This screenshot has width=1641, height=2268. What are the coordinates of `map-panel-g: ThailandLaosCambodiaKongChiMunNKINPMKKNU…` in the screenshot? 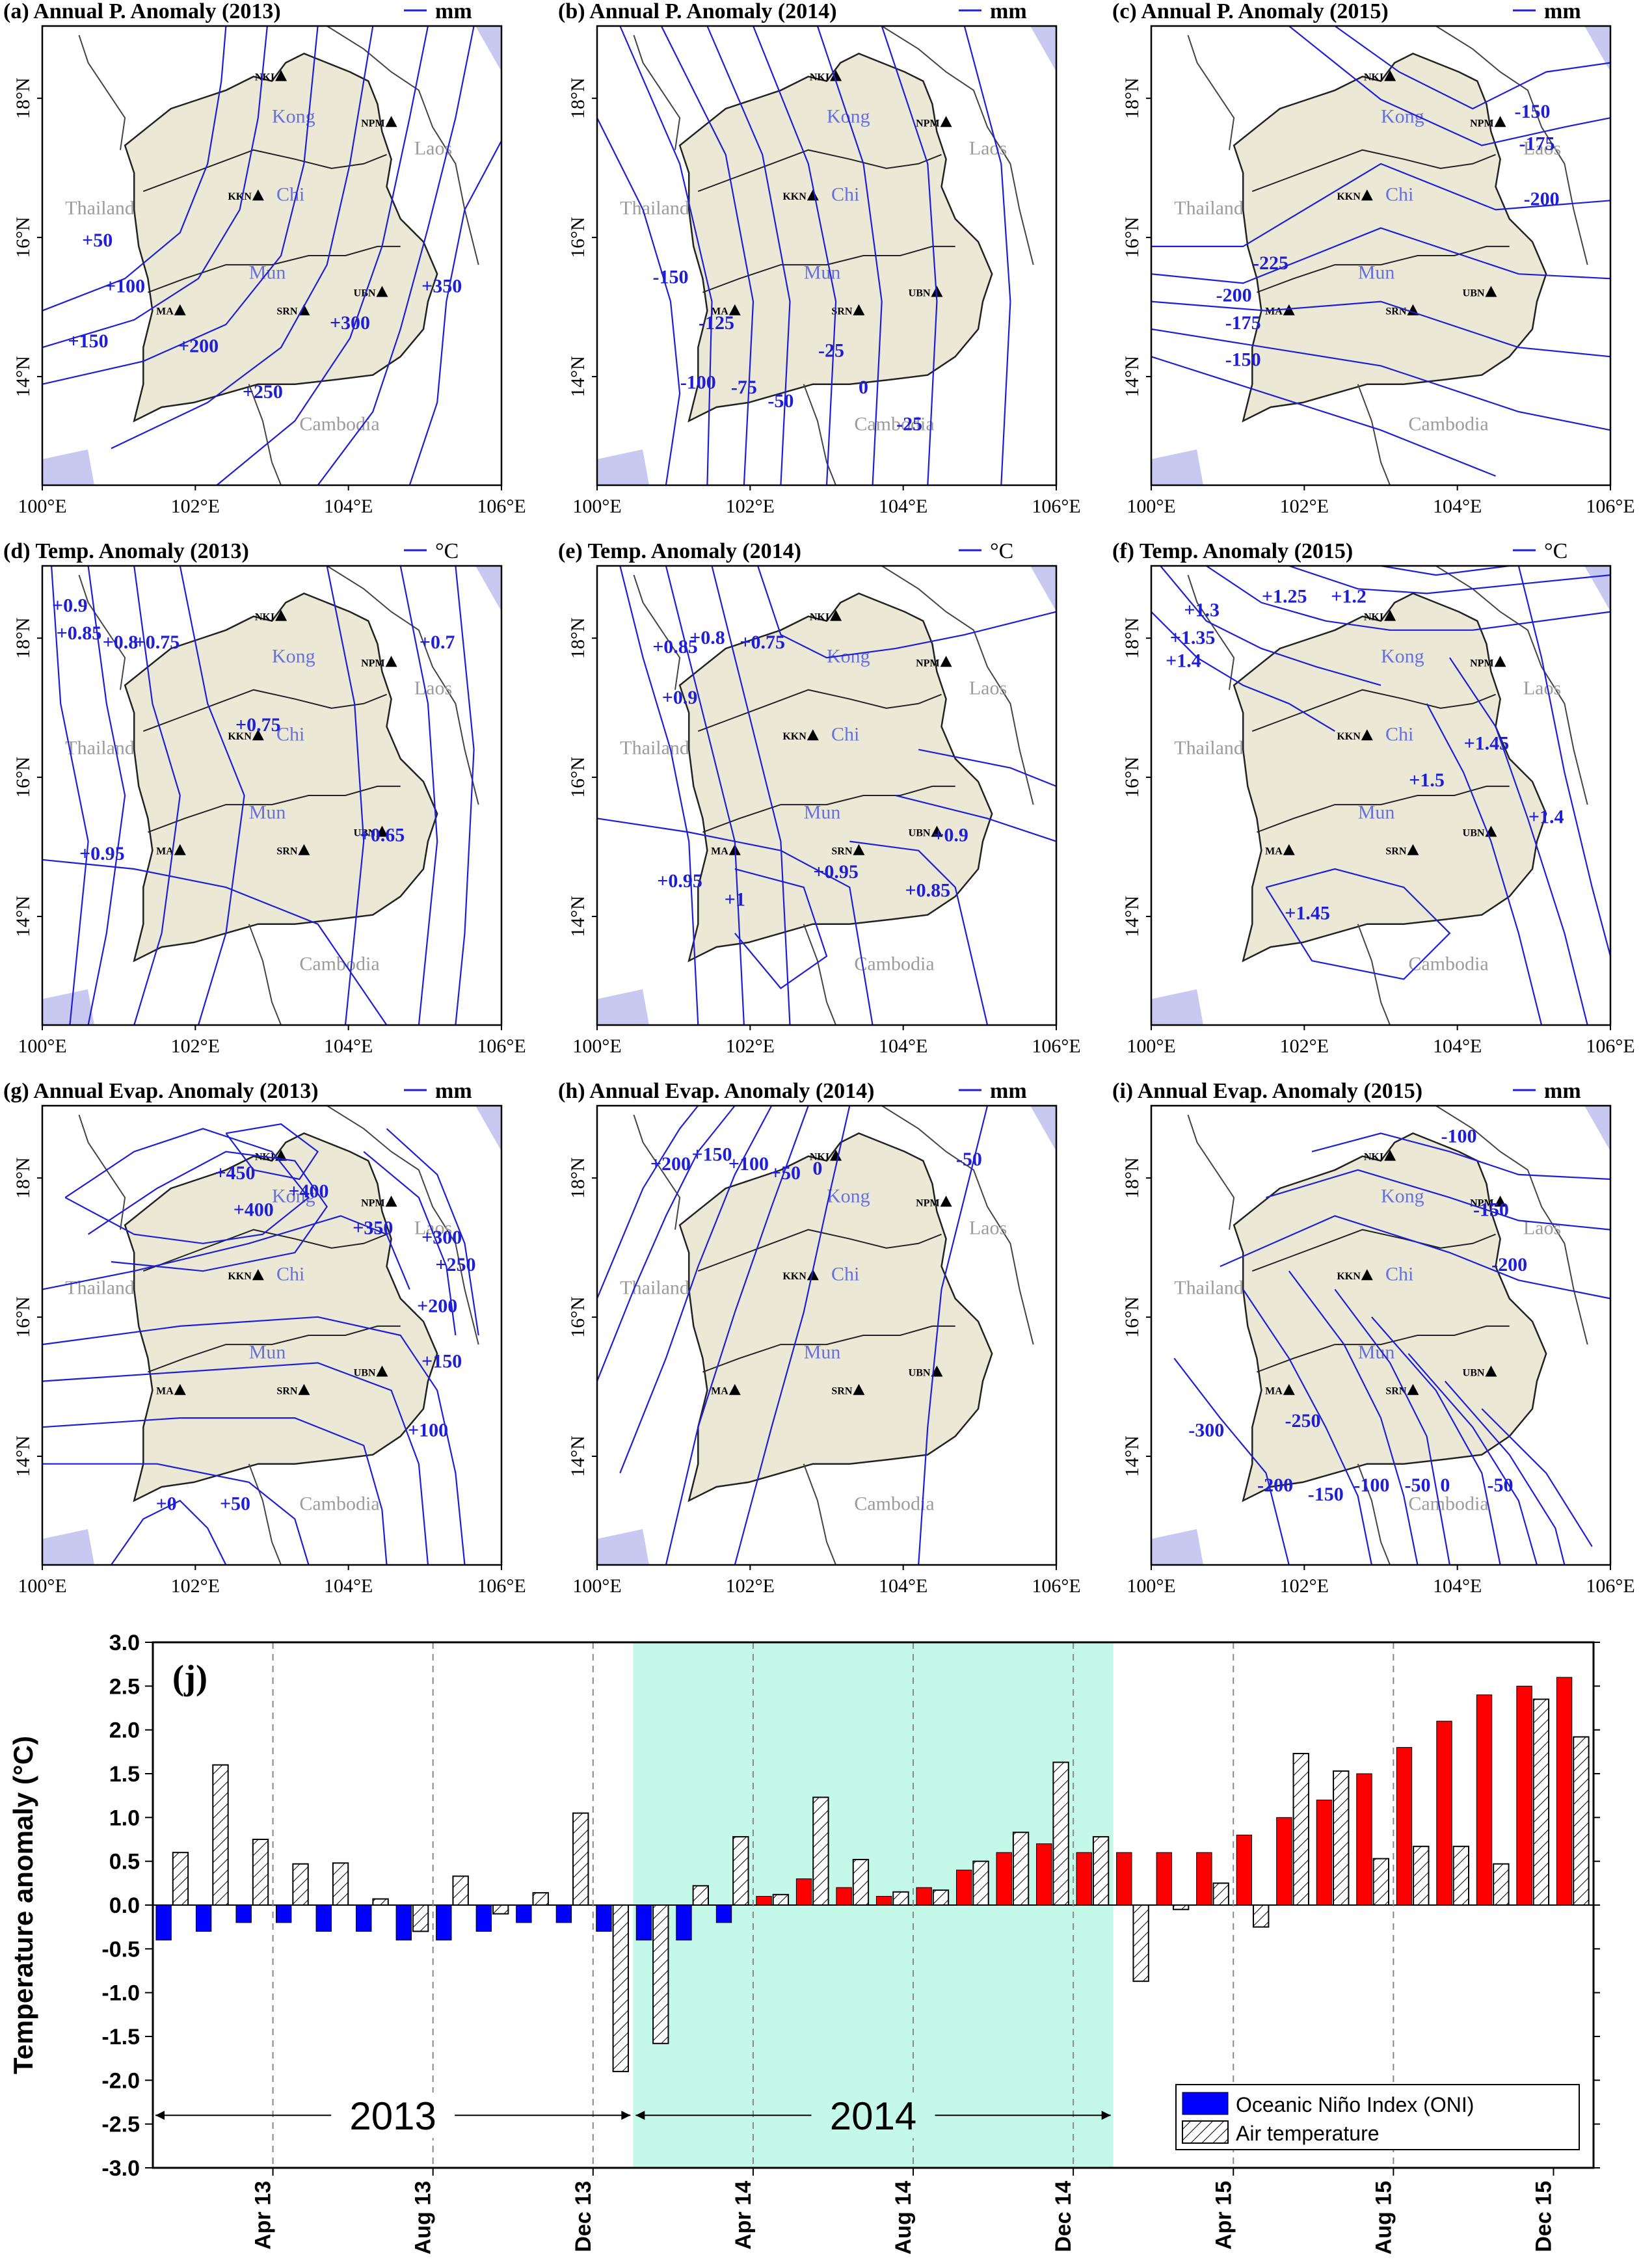 It's located at (264, 1338).